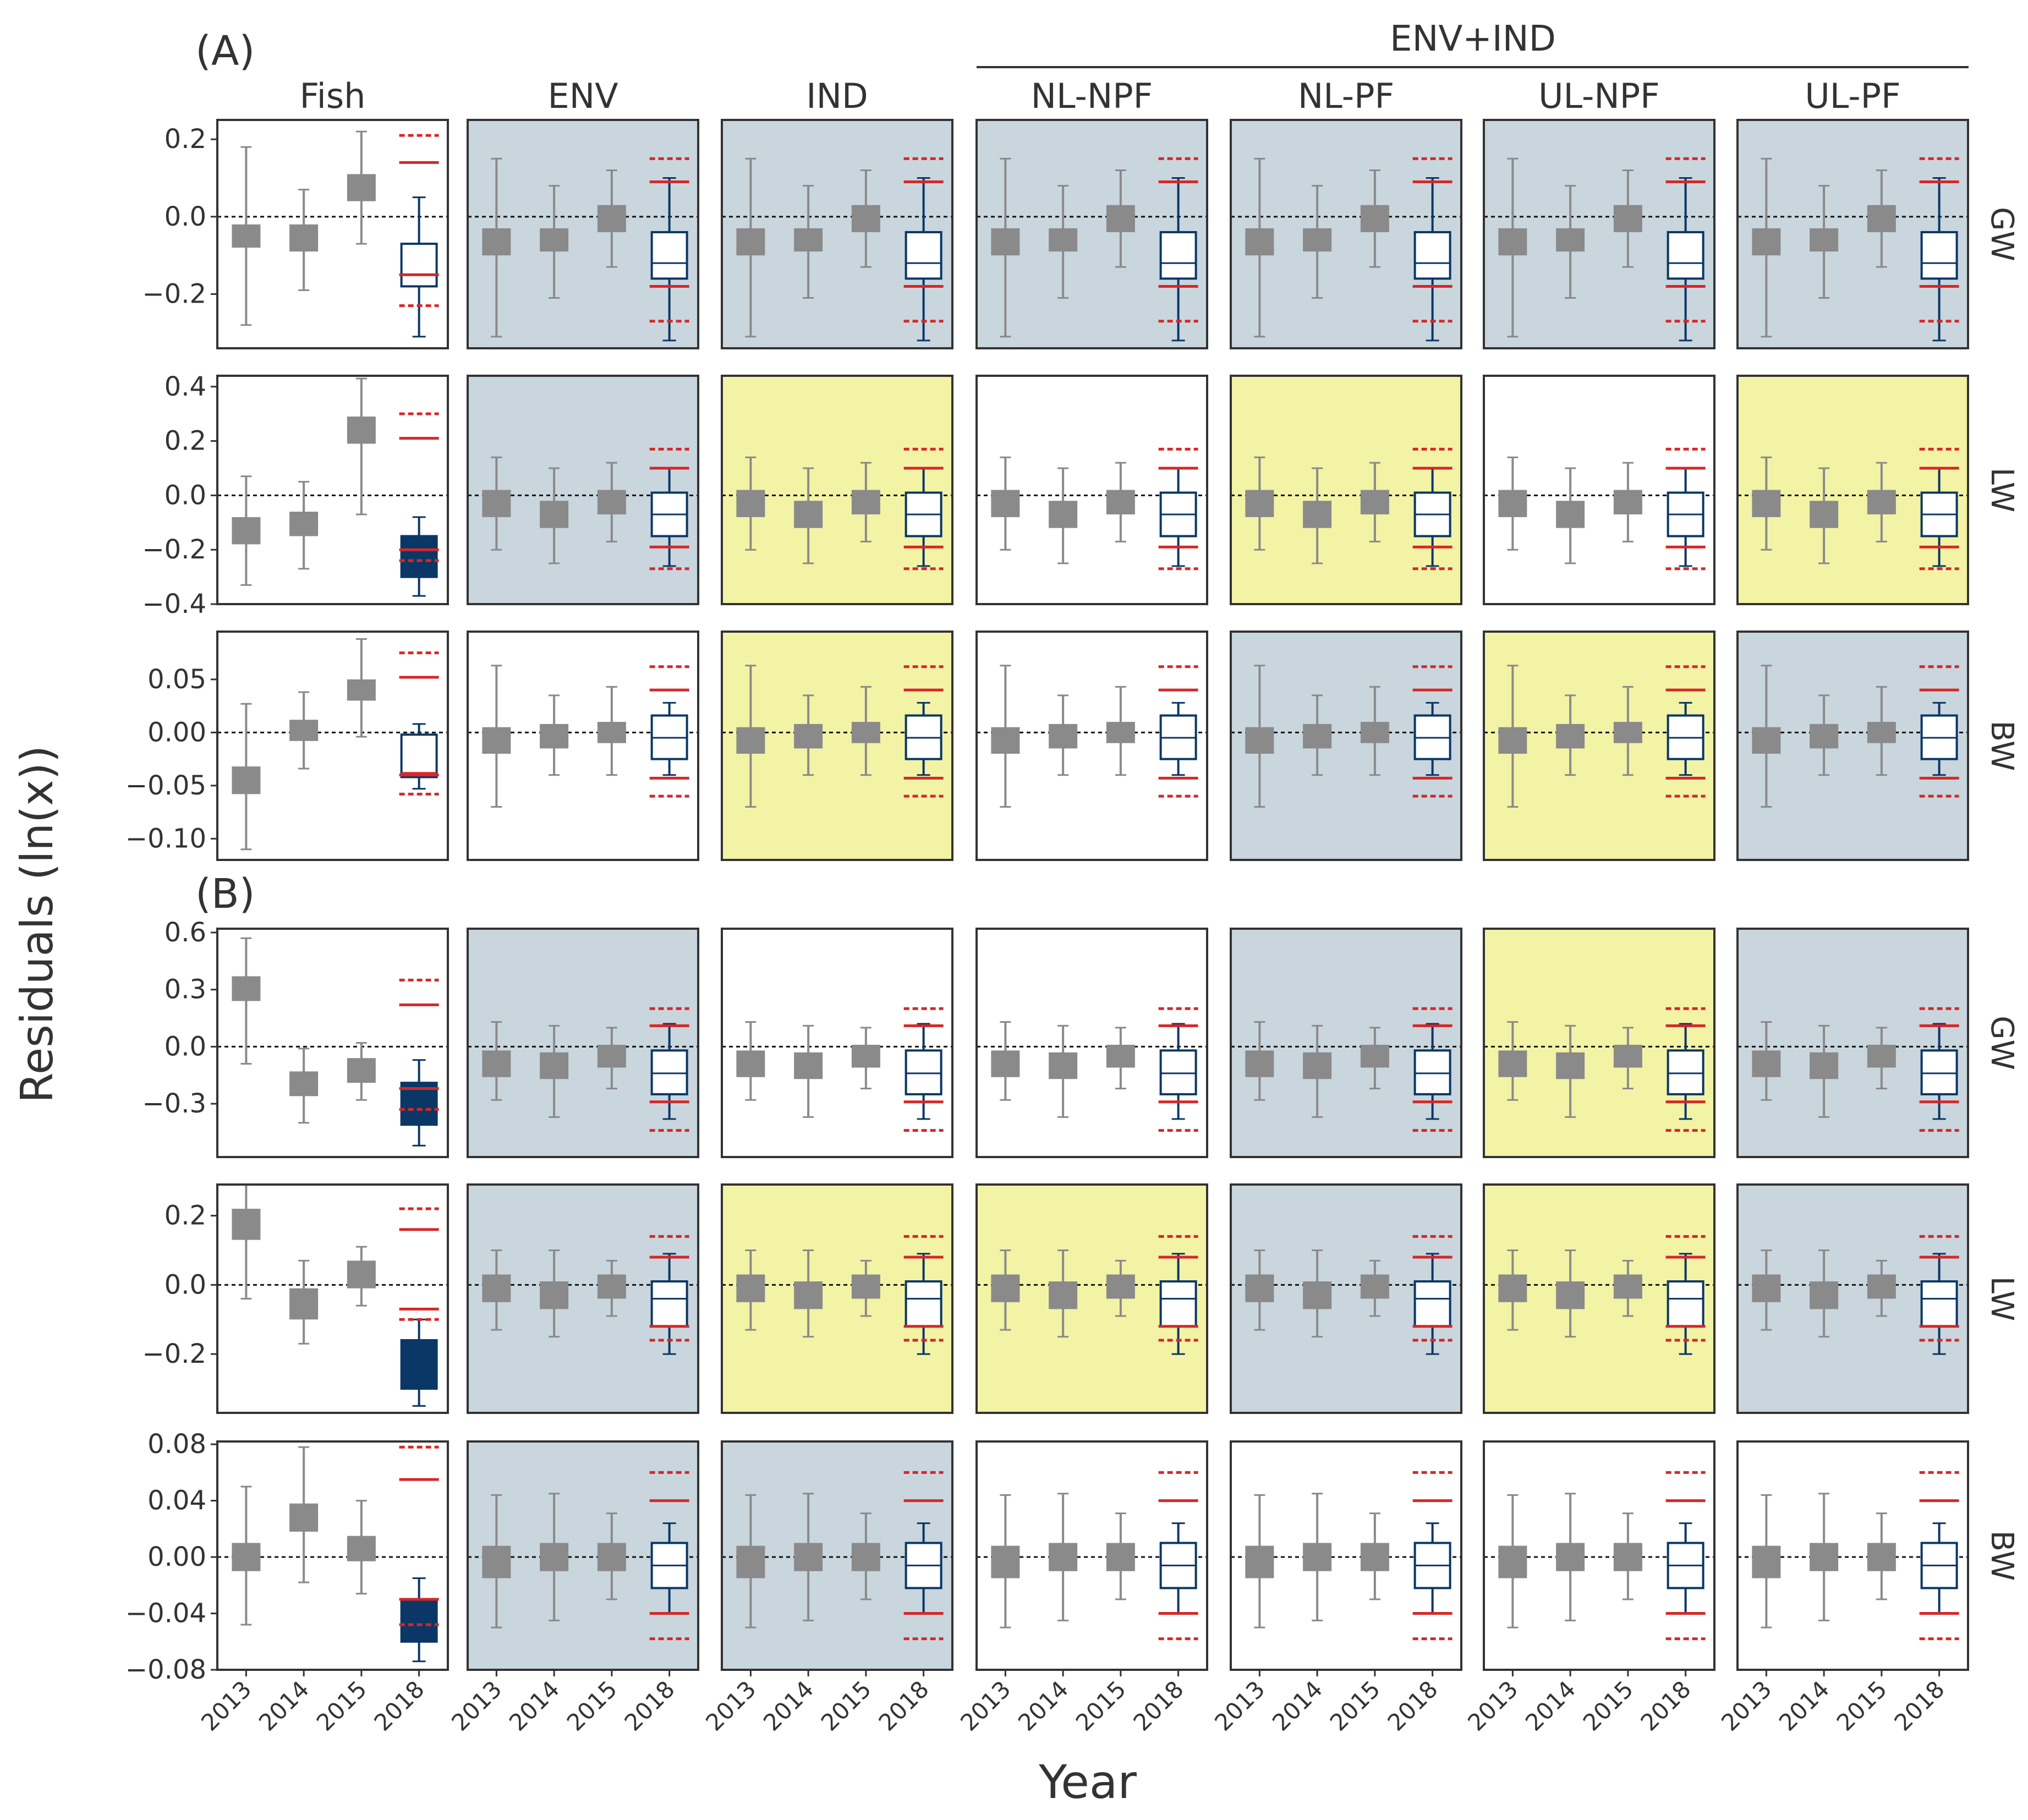  I want to click on panel-env-lw, so click(583, 1298).